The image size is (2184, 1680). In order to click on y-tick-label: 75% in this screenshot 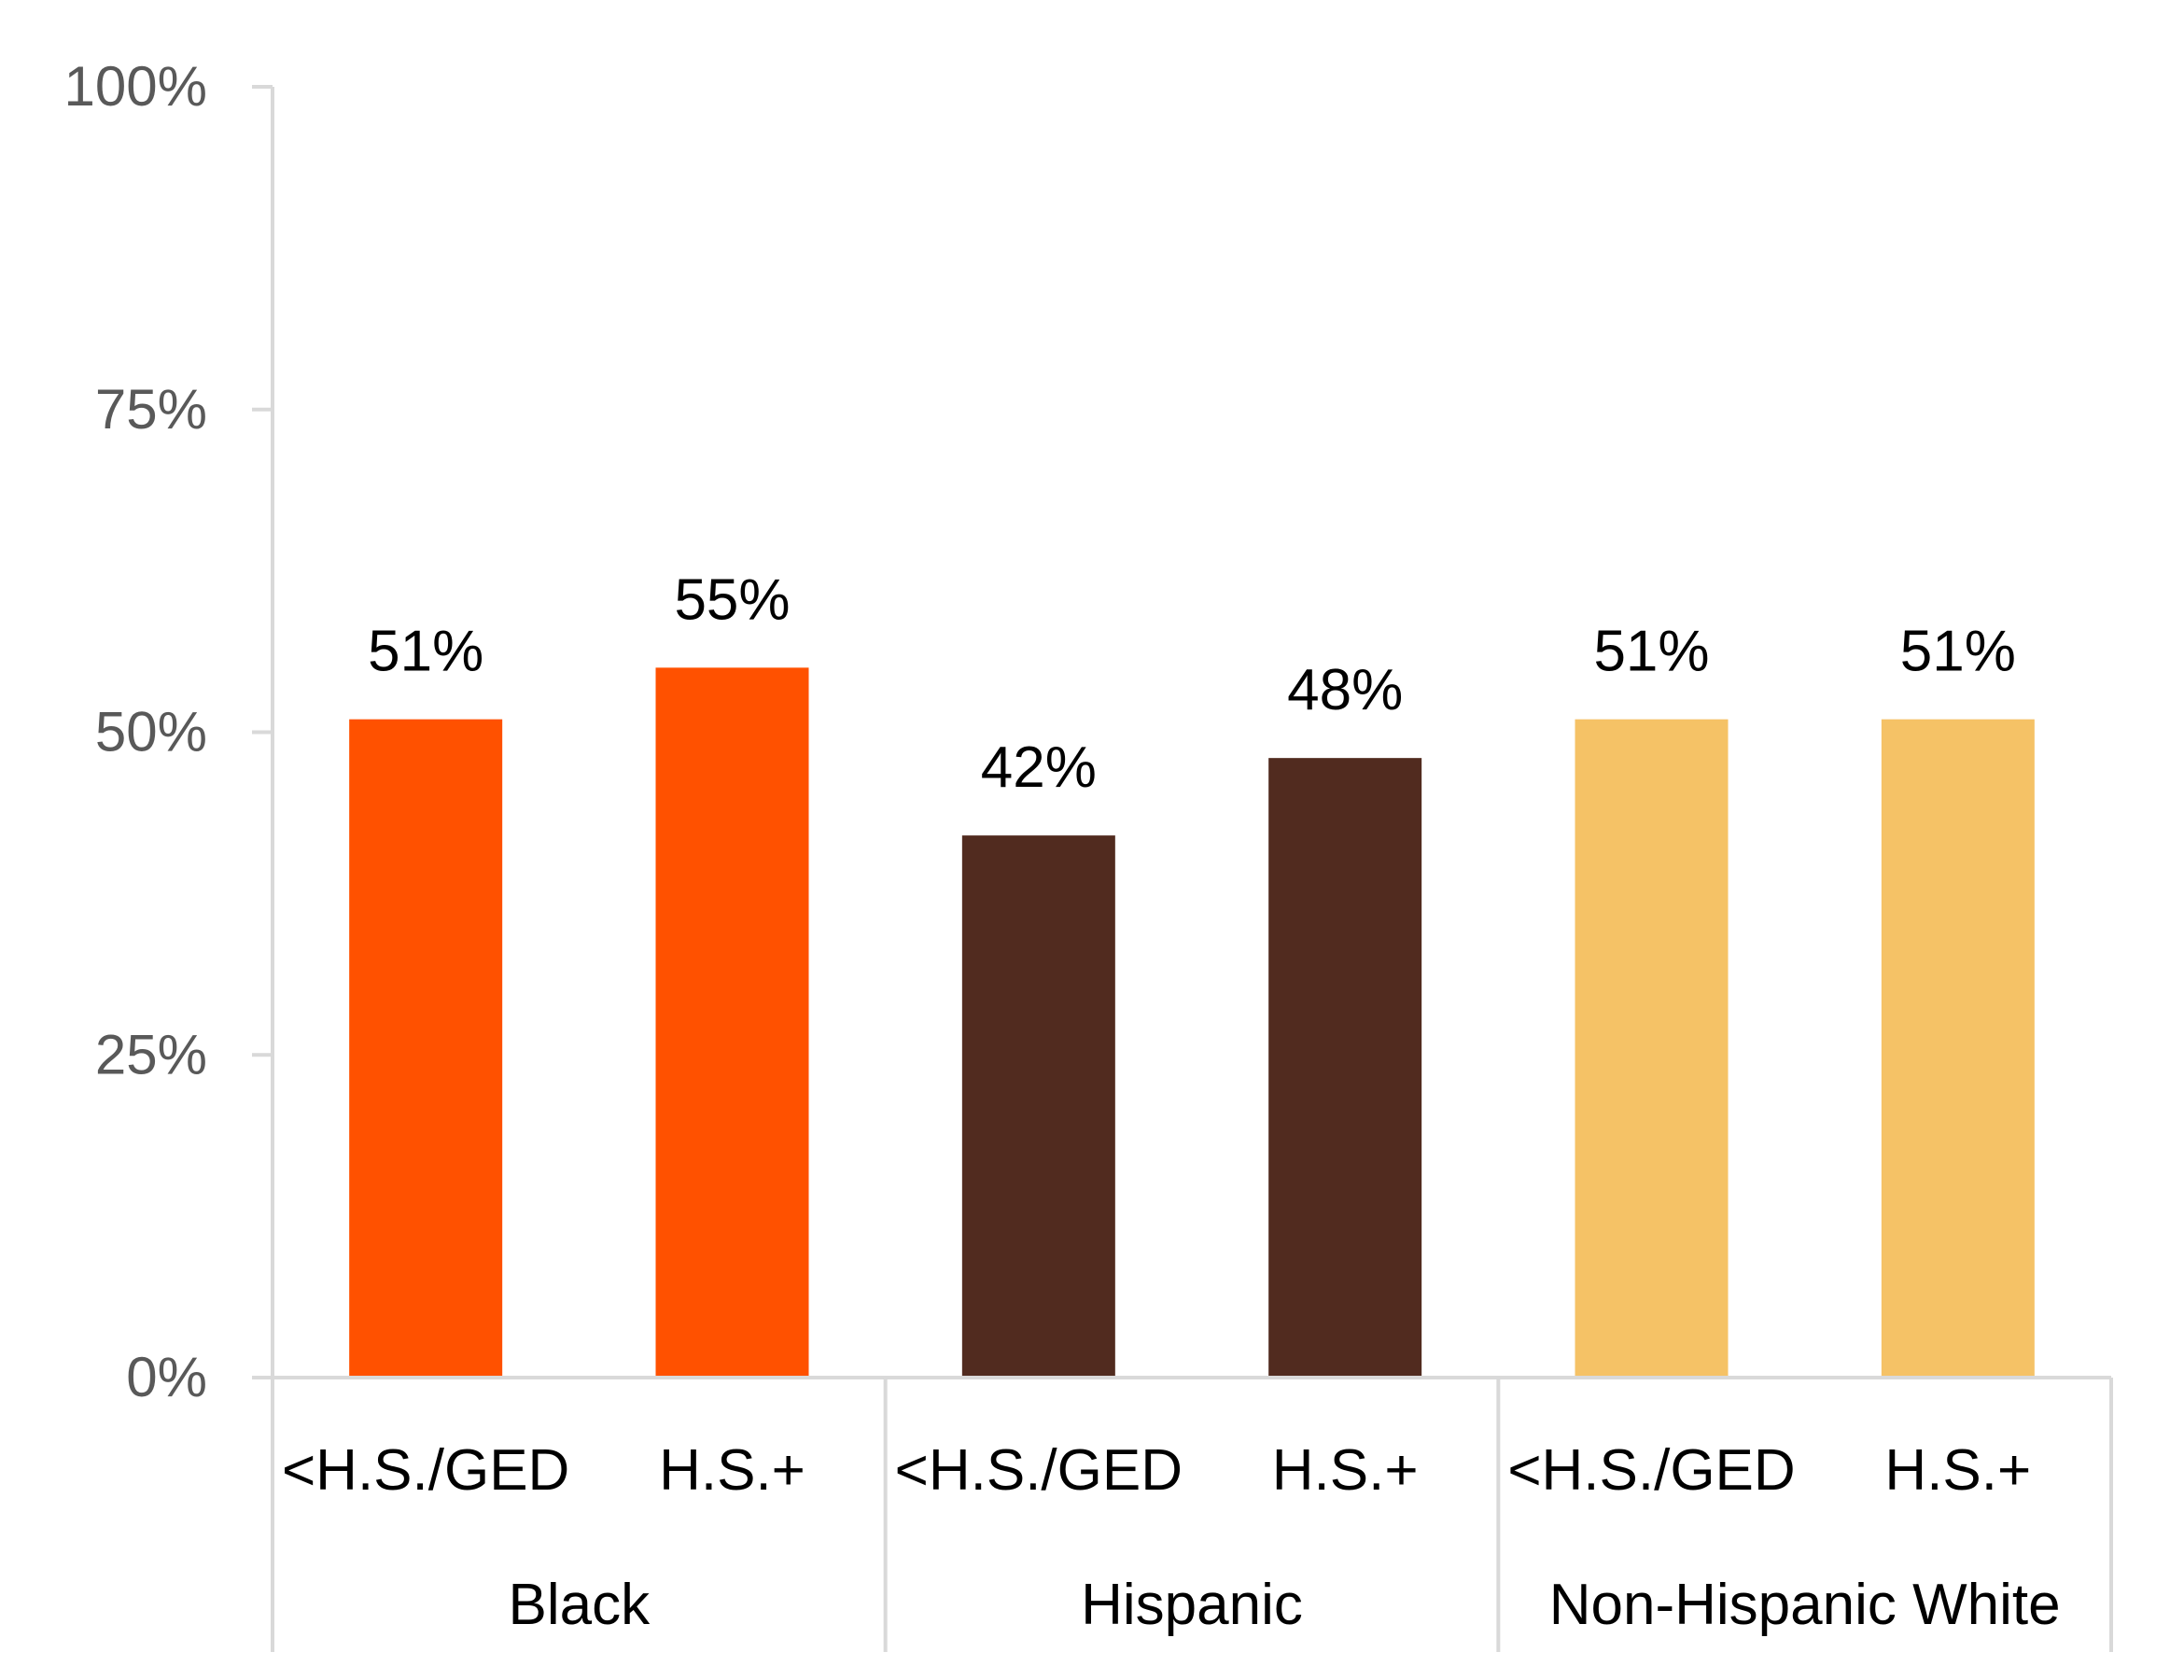, I will do `click(151, 409)`.